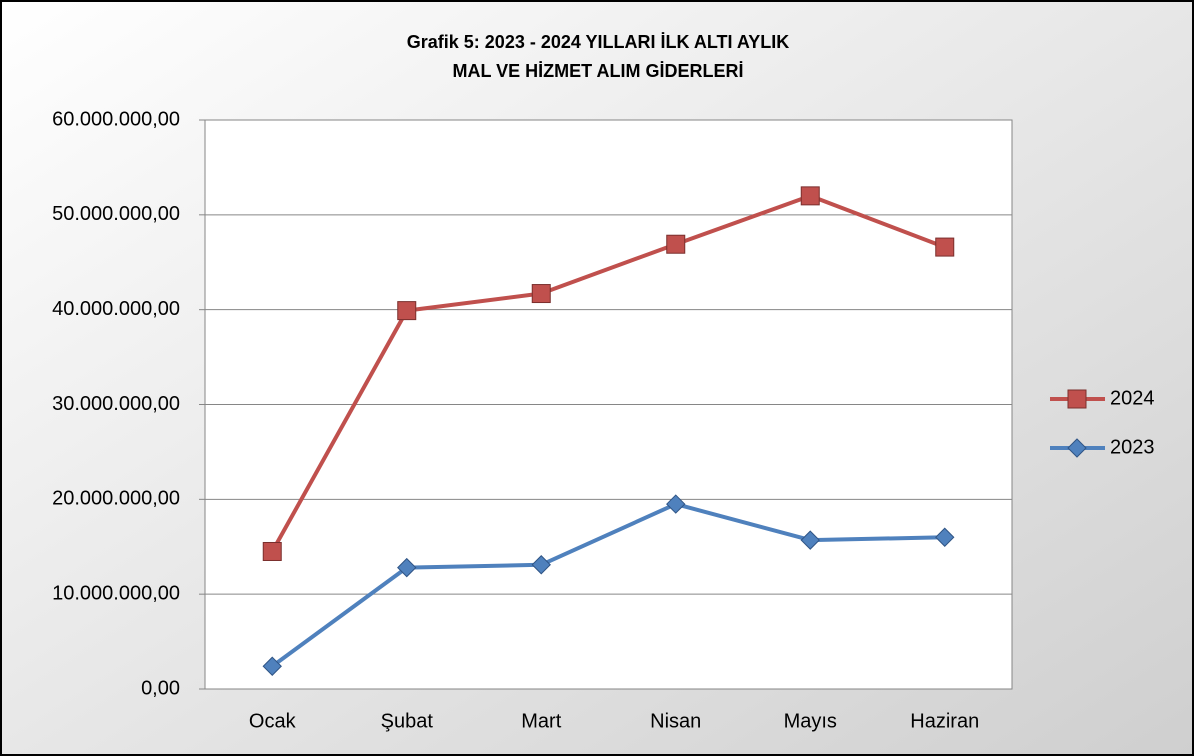  Describe the element at coordinates (675, 721) in the screenshot. I see `x-tick-label: Nisan` at that location.